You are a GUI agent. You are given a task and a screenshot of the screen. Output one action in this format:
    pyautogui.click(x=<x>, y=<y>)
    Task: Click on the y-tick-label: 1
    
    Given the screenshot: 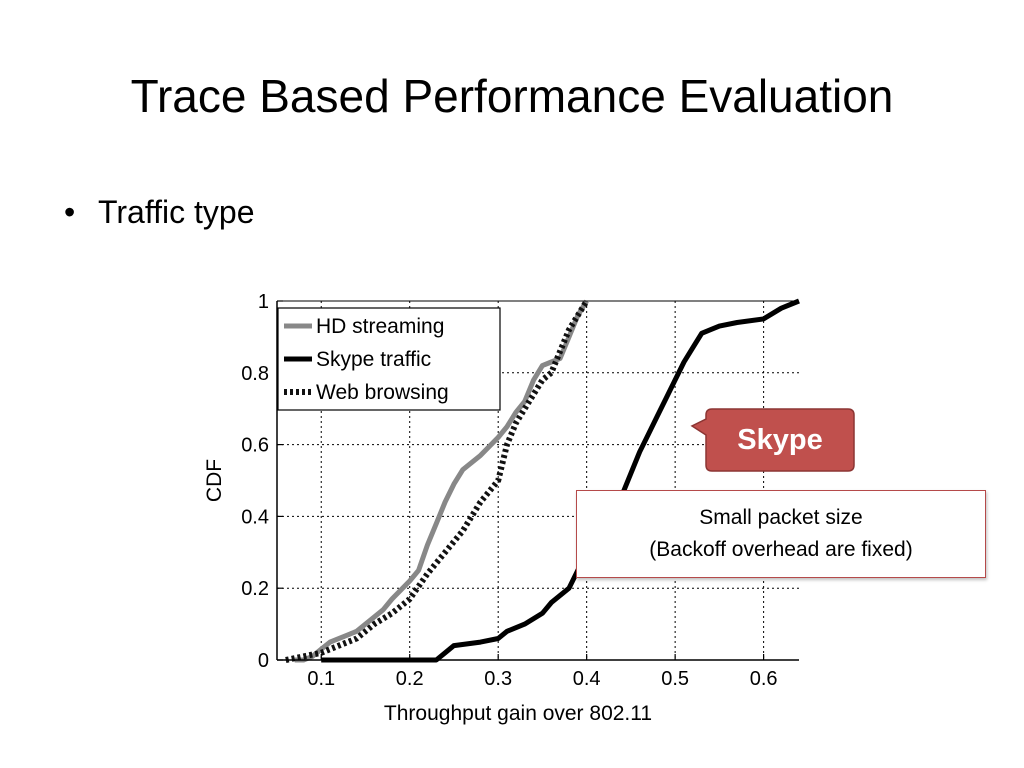 What is the action you would take?
    pyautogui.click(x=263, y=302)
    